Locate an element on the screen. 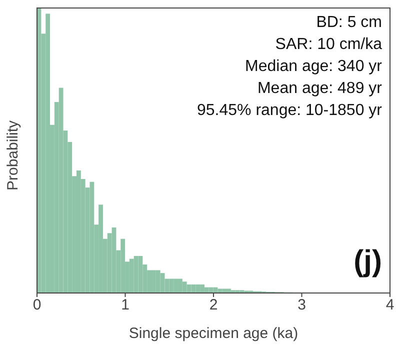 Image resolution: width=396 pixels, height=356 pixels. annotation: (j) is located at coordinates (368, 262).